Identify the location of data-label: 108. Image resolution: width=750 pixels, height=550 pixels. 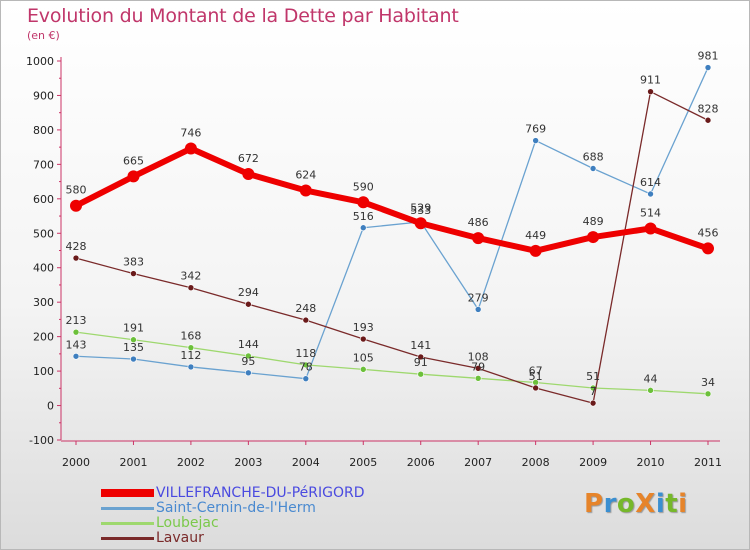
(478, 356).